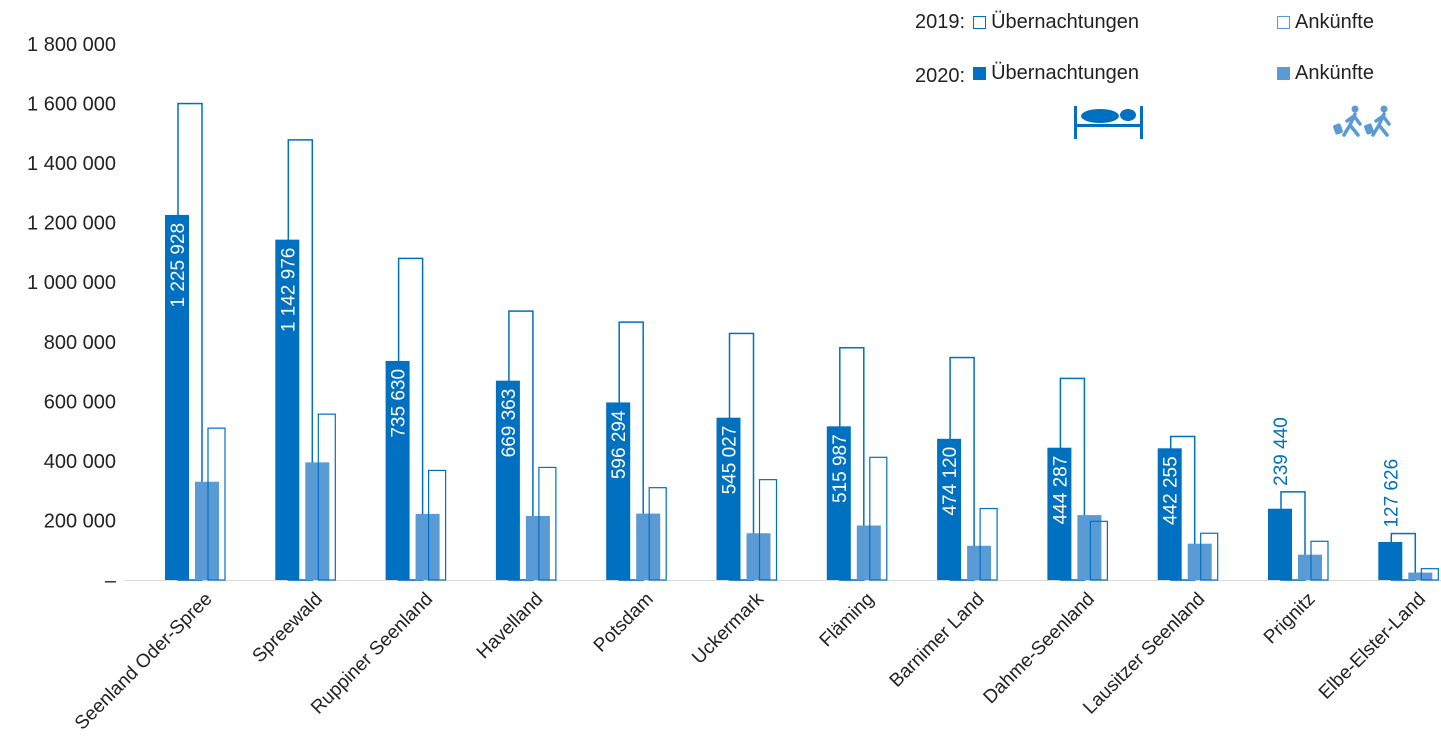  I want to click on data-label: 735 630, so click(399, 403).